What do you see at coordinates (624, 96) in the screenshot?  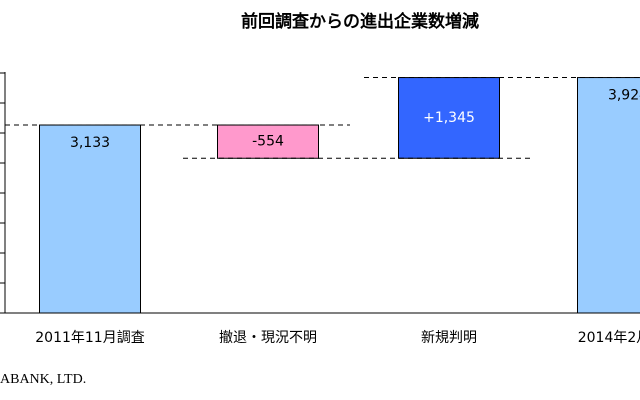 I see `value-label: 3,924` at bounding box center [624, 96].